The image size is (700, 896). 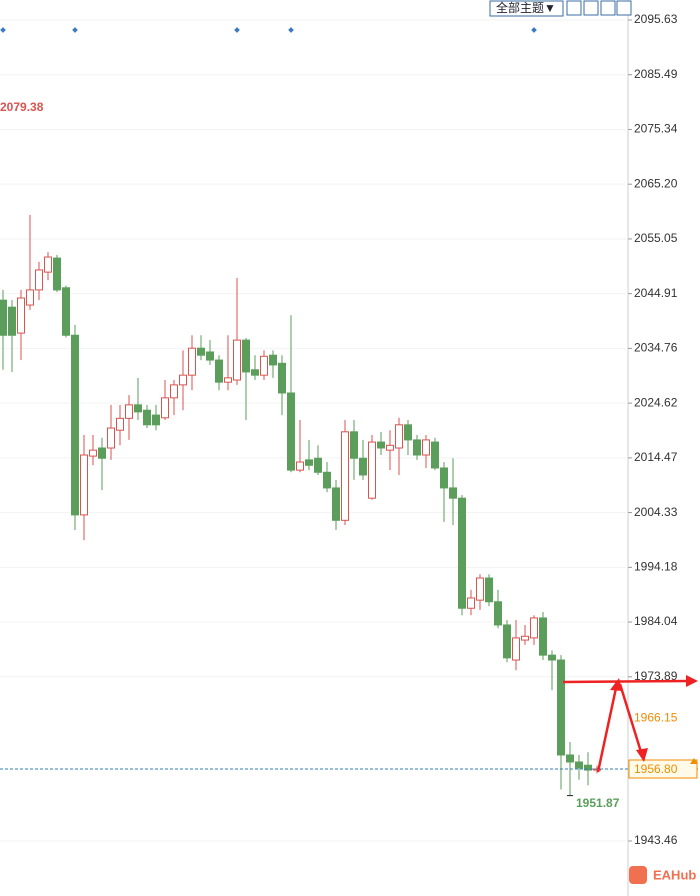 I want to click on last-price-arrow, so click(x=694, y=761).